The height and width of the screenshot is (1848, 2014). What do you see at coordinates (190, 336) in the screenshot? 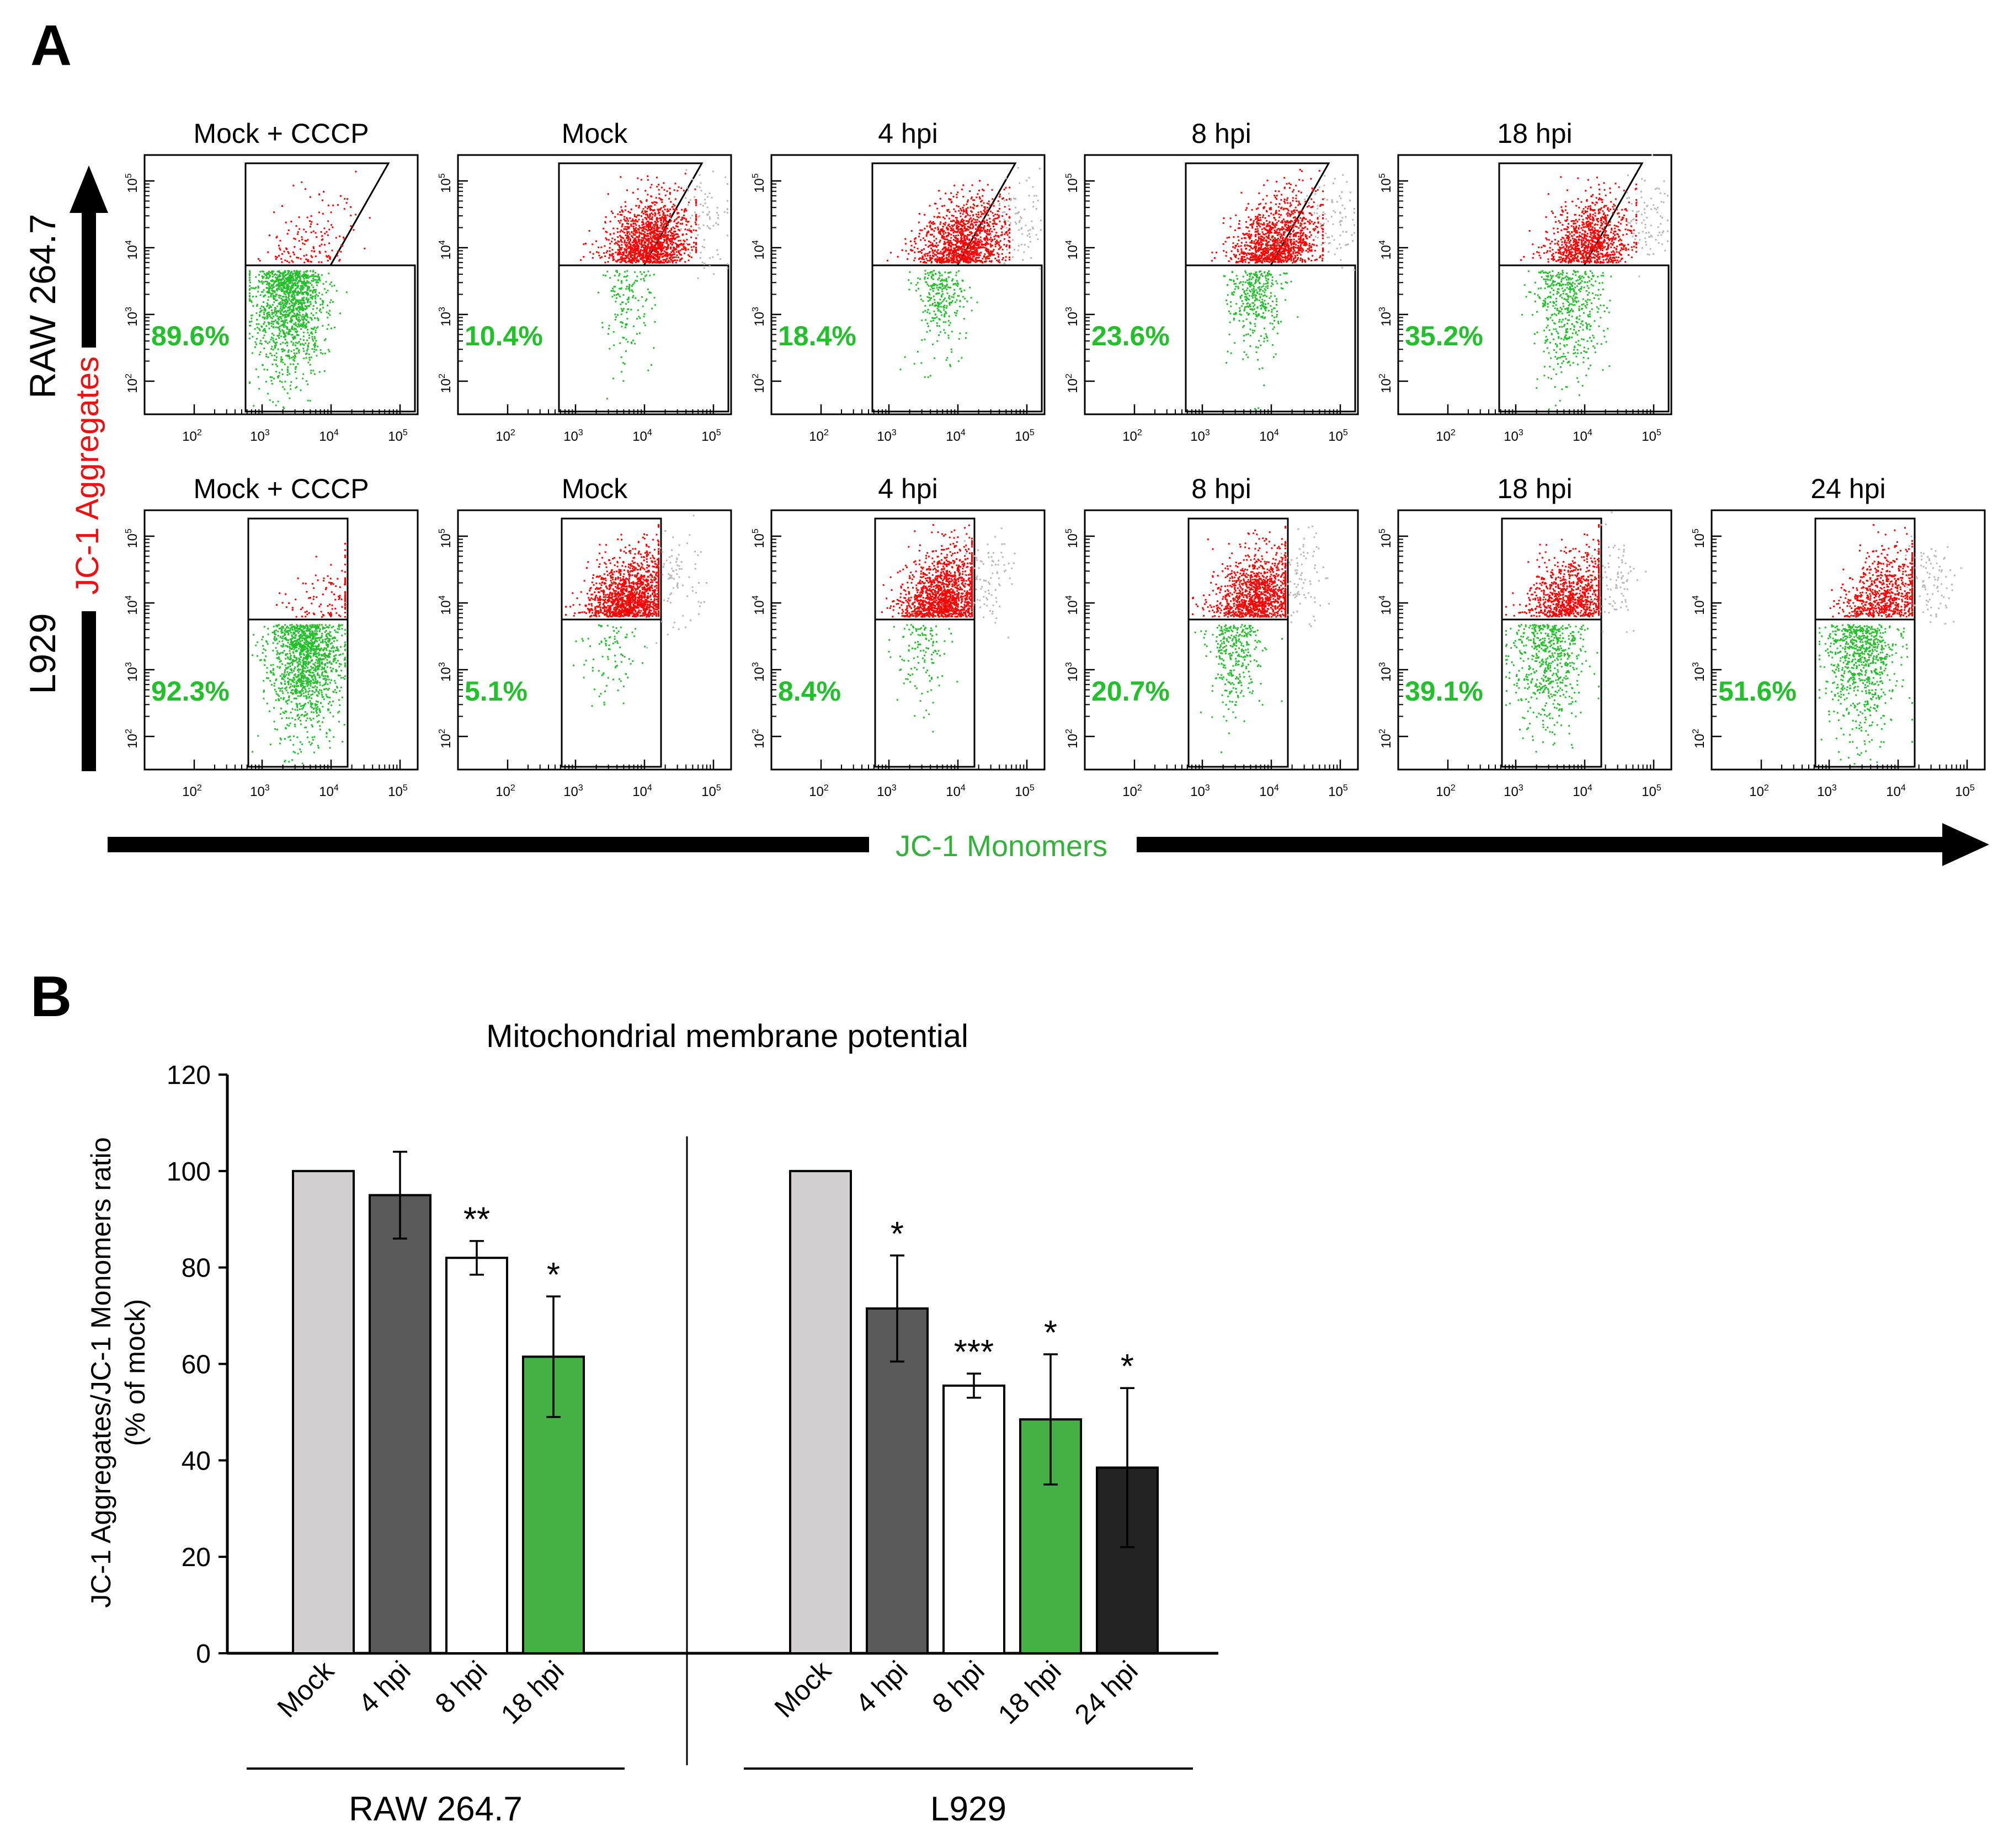
I see `monomer-percent: 89.6%` at bounding box center [190, 336].